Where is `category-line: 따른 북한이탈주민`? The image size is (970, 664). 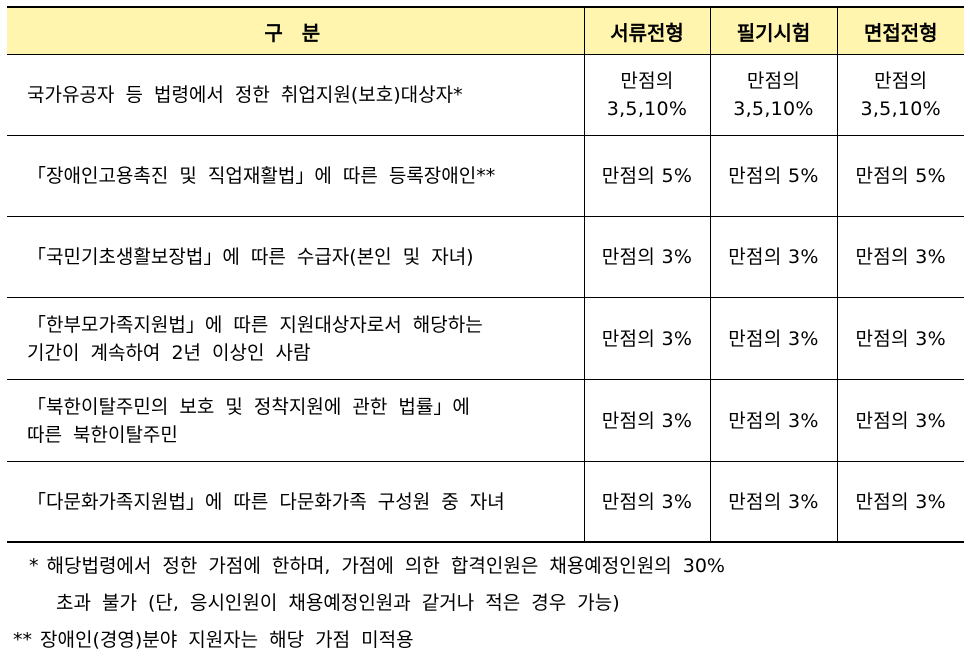 category-line: 따른 북한이탈주민 is located at coordinates (102, 434).